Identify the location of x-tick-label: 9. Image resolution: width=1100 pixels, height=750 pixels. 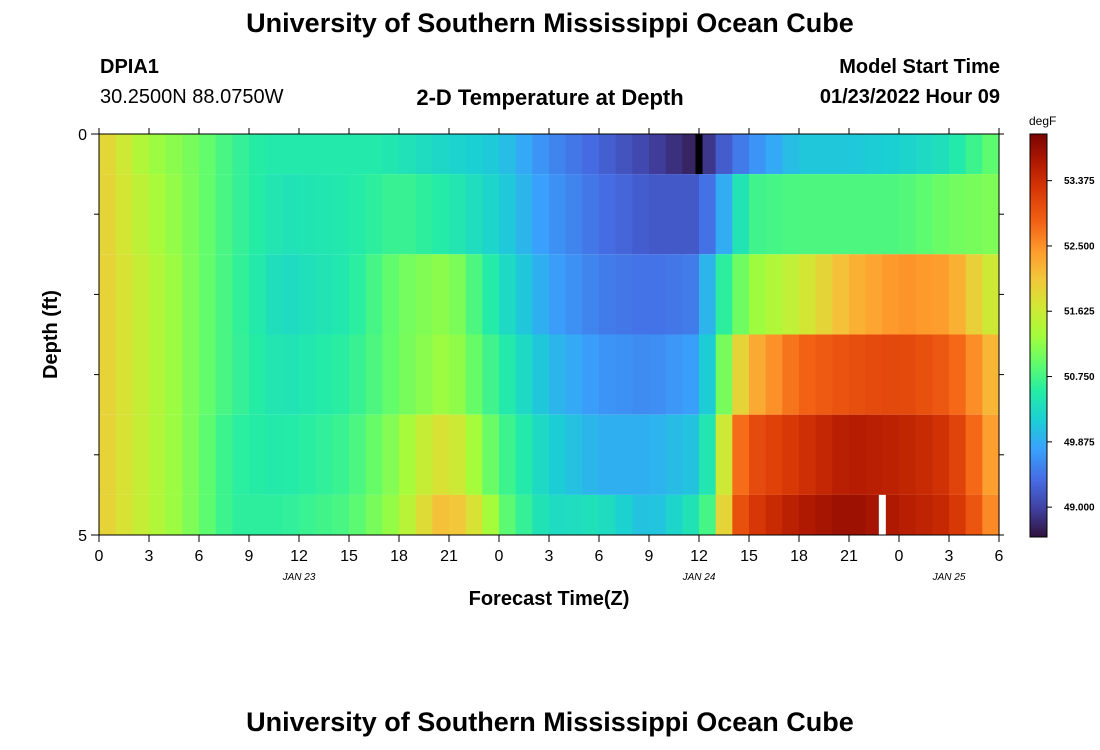
(249, 556).